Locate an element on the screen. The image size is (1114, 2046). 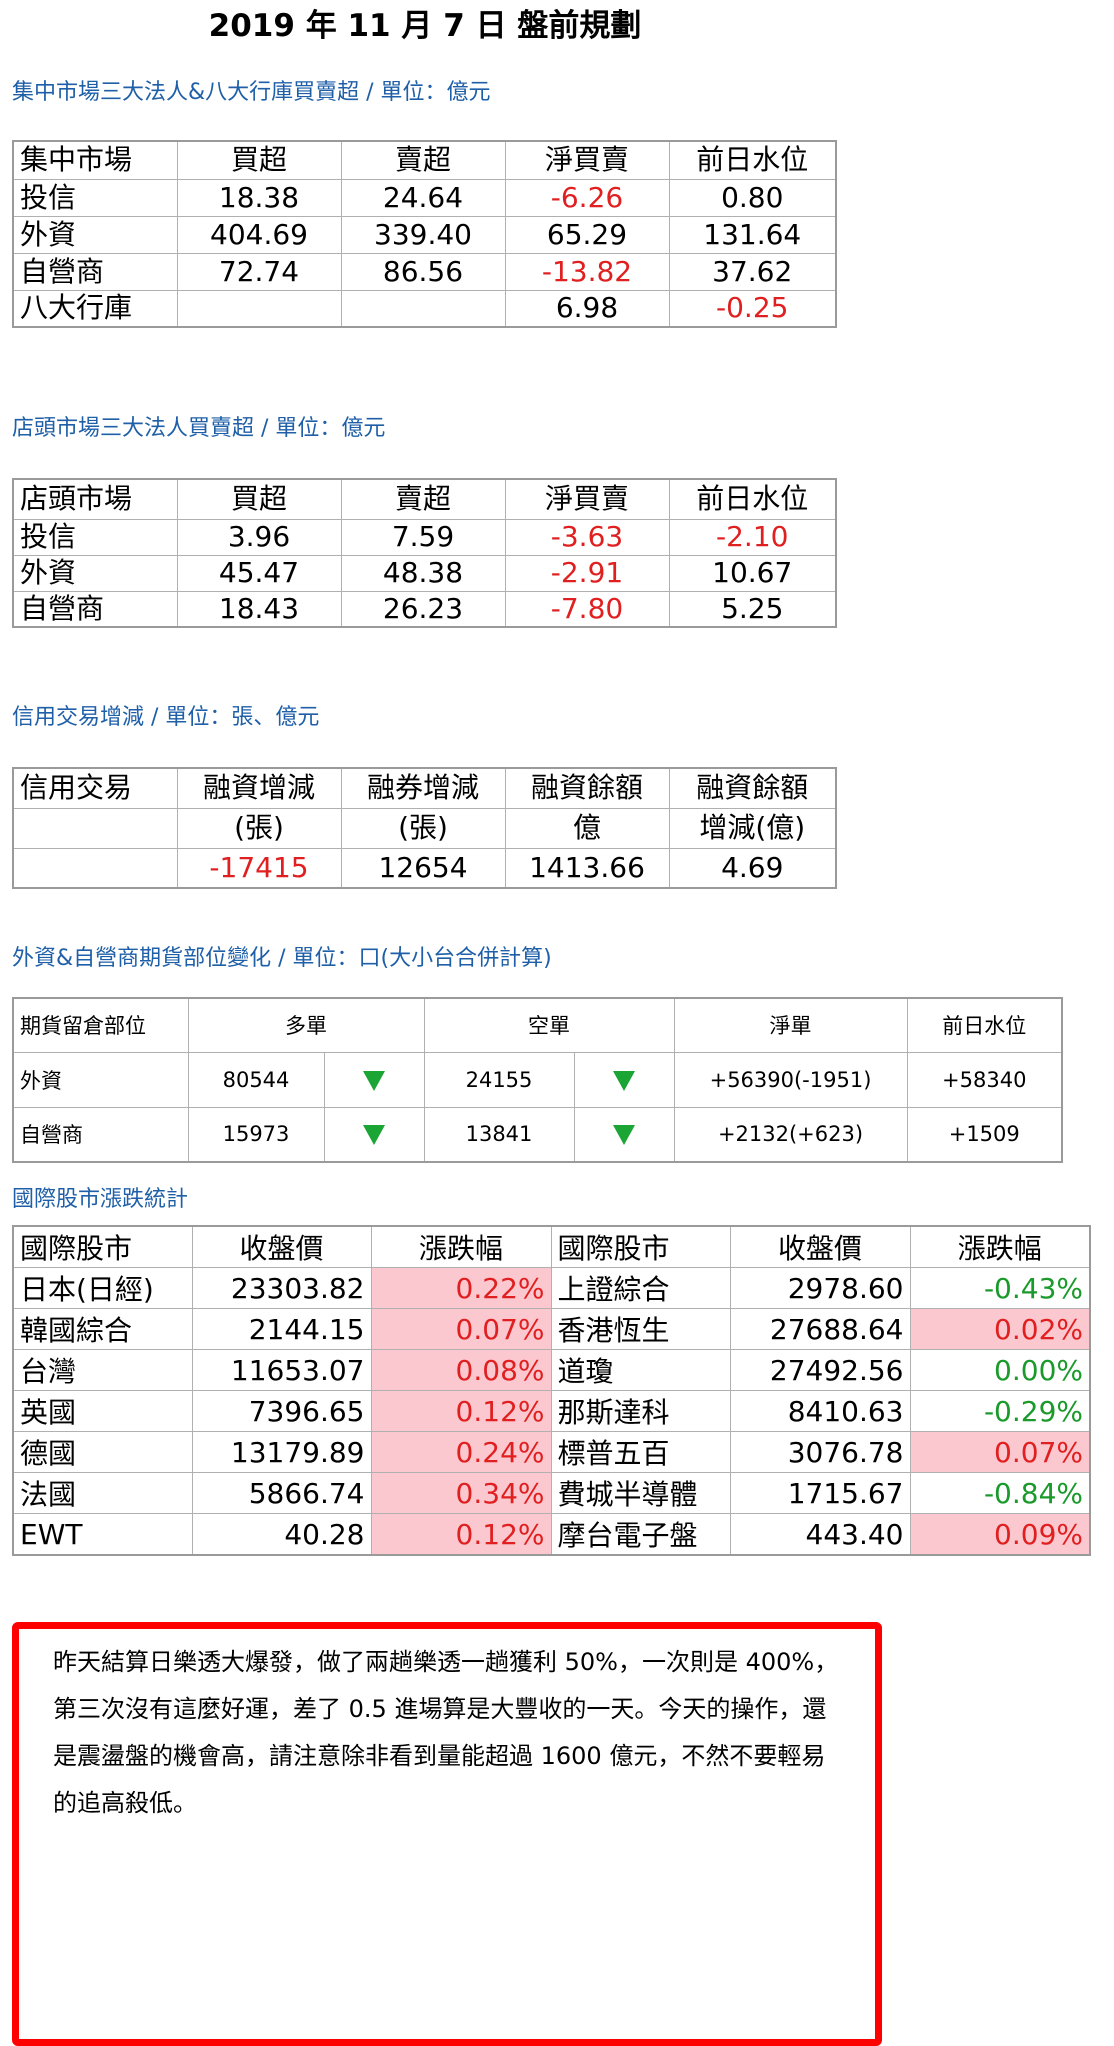
section-label-intl-markets: 國際股市漲跌統計 is located at coordinates (100, 1199).